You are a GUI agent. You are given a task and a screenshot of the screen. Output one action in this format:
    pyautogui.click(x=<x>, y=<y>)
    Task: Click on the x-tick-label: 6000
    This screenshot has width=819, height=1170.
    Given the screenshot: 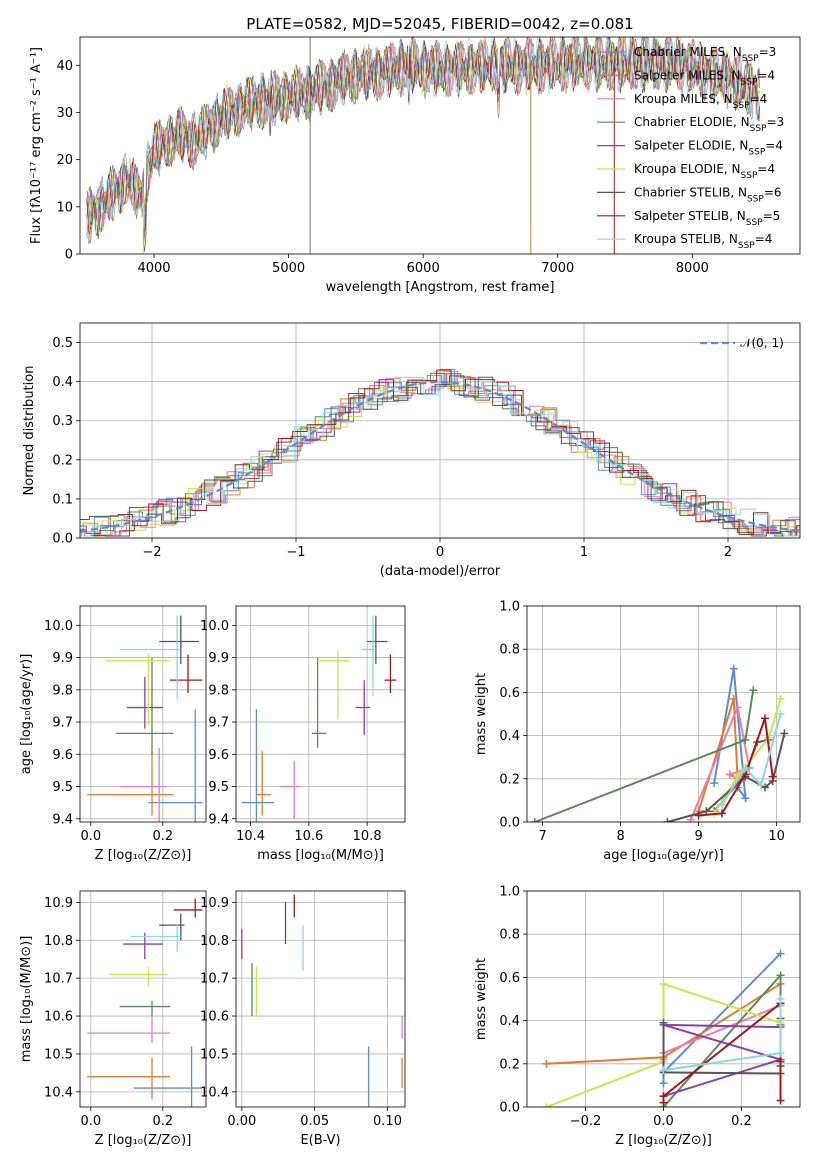 What is the action you would take?
    pyautogui.click(x=423, y=268)
    